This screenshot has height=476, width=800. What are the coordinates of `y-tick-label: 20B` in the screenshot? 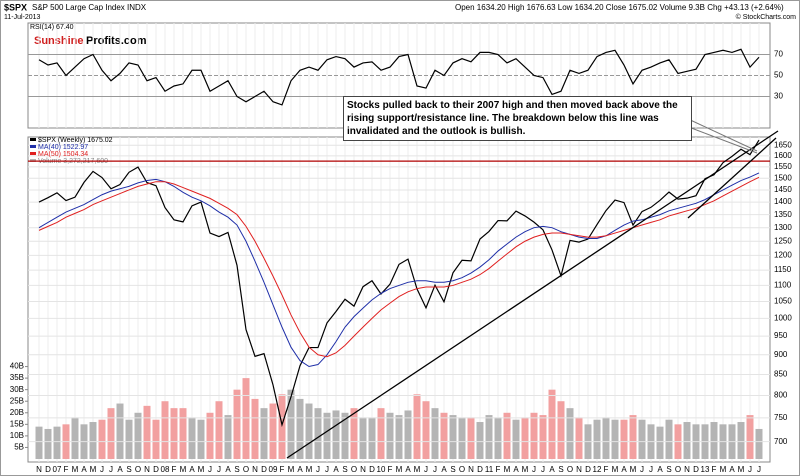 It's located at (17, 412).